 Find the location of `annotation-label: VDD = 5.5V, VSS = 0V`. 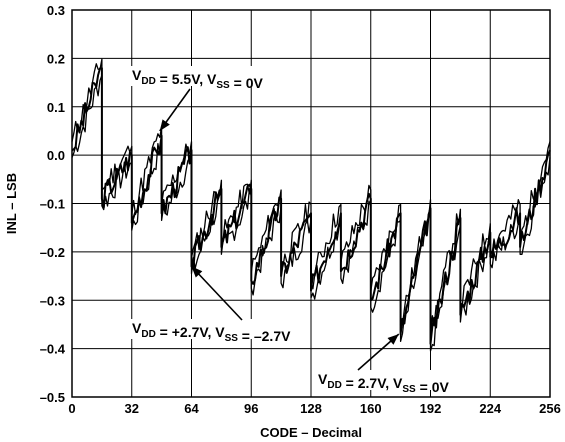

annotation-label: VDD = 5.5V, VSS = 0V is located at coordinates (197, 79).